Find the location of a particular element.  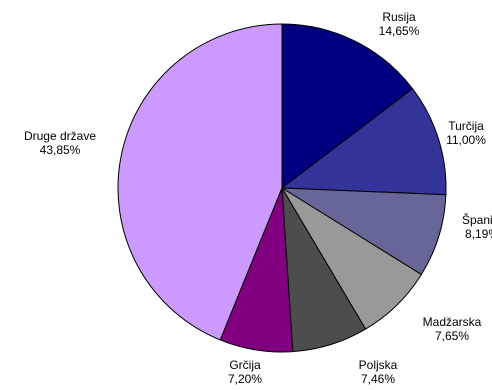

slice-label: Grčija is located at coordinates (245, 365).